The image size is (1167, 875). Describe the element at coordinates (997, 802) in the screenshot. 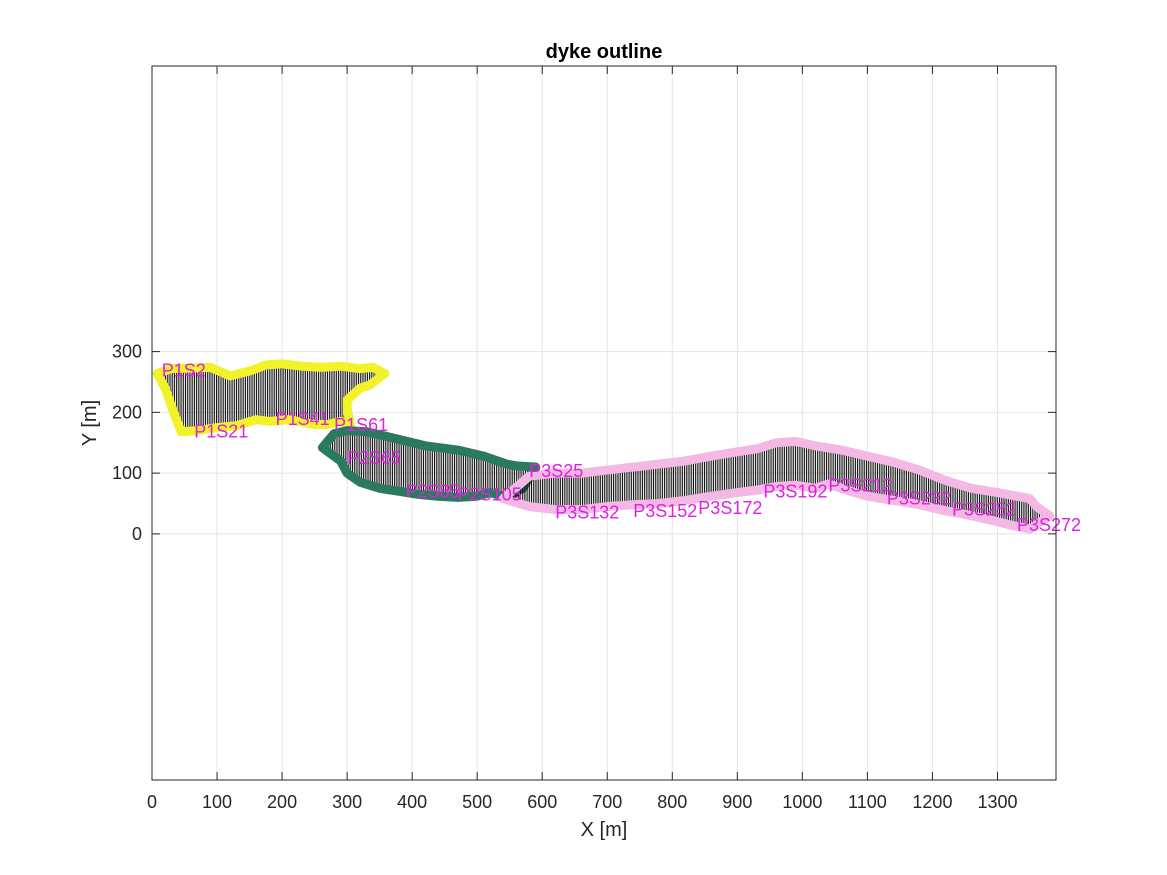

I see `x-tick-label: 1300` at that location.